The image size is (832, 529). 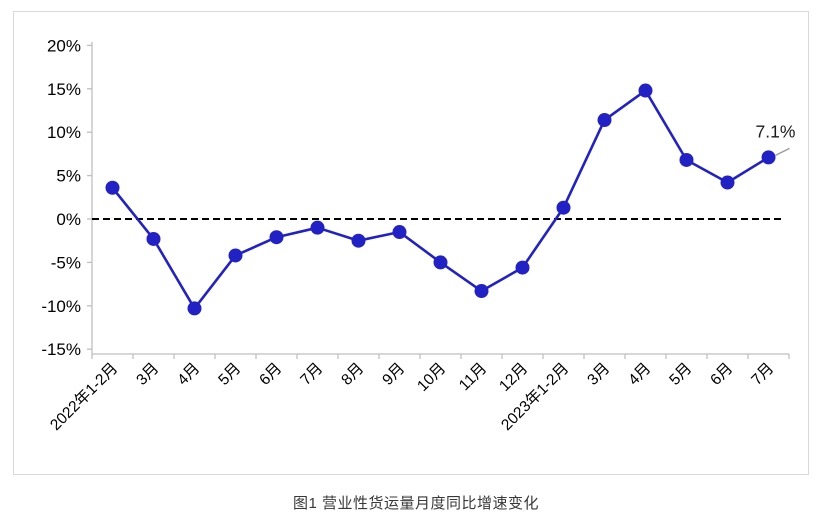 What do you see at coordinates (393, 374) in the screenshot?
I see `x-tick-label: 9月` at bounding box center [393, 374].